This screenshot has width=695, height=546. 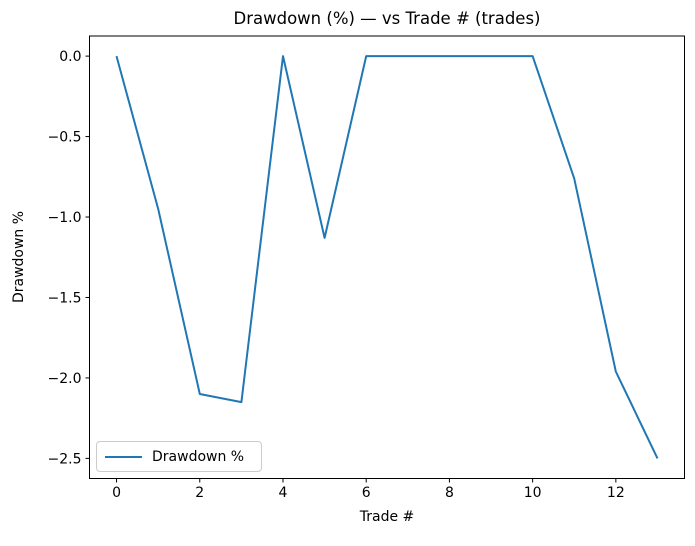 What do you see at coordinates (65, 218) in the screenshot?
I see `y-tick-label: −1.0` at bounding box center [65, 218].